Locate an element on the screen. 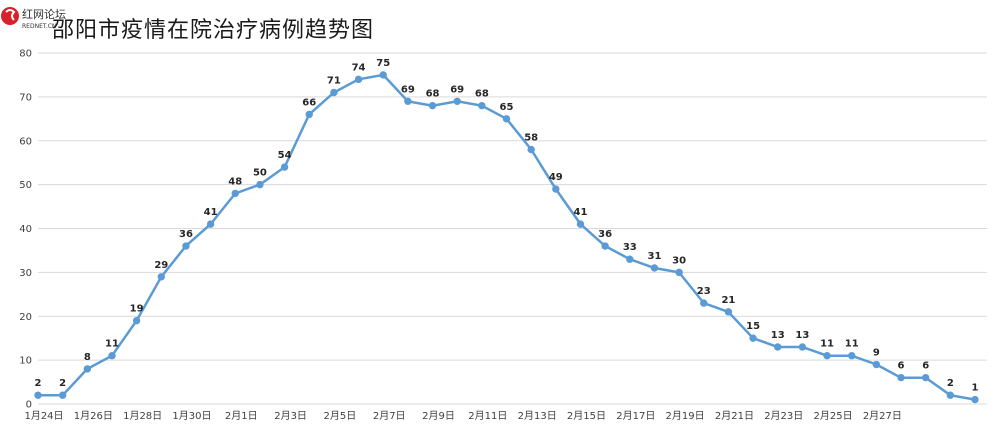  x-tick-label: 1月24日 is located at coordinates (43, 416).